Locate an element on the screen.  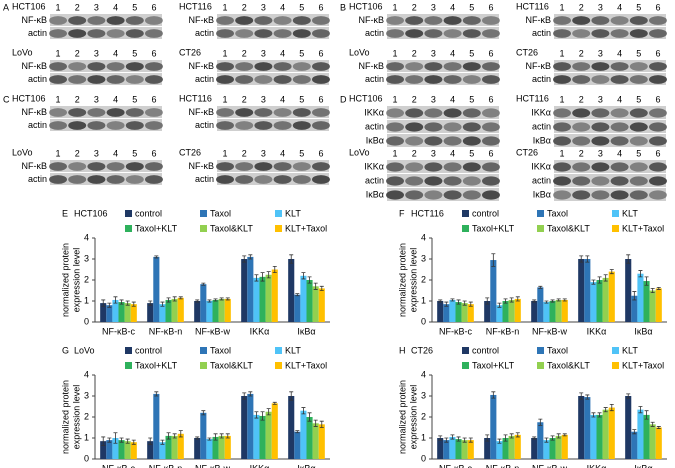
legend-swatch is located at coordinates (540, 213).